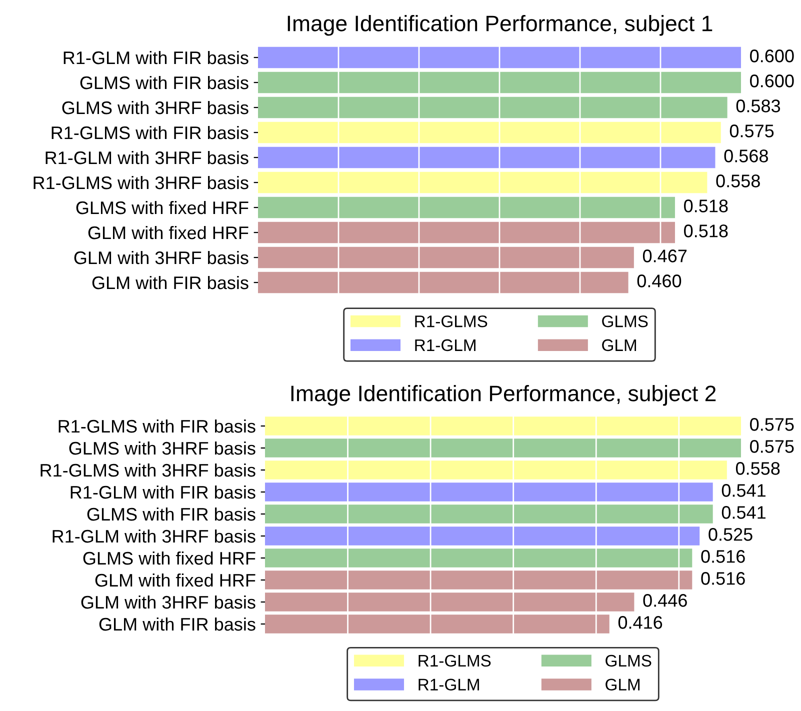 The image size is (801, 711). I want to click on data-label: 0.446, so click(665, 600).